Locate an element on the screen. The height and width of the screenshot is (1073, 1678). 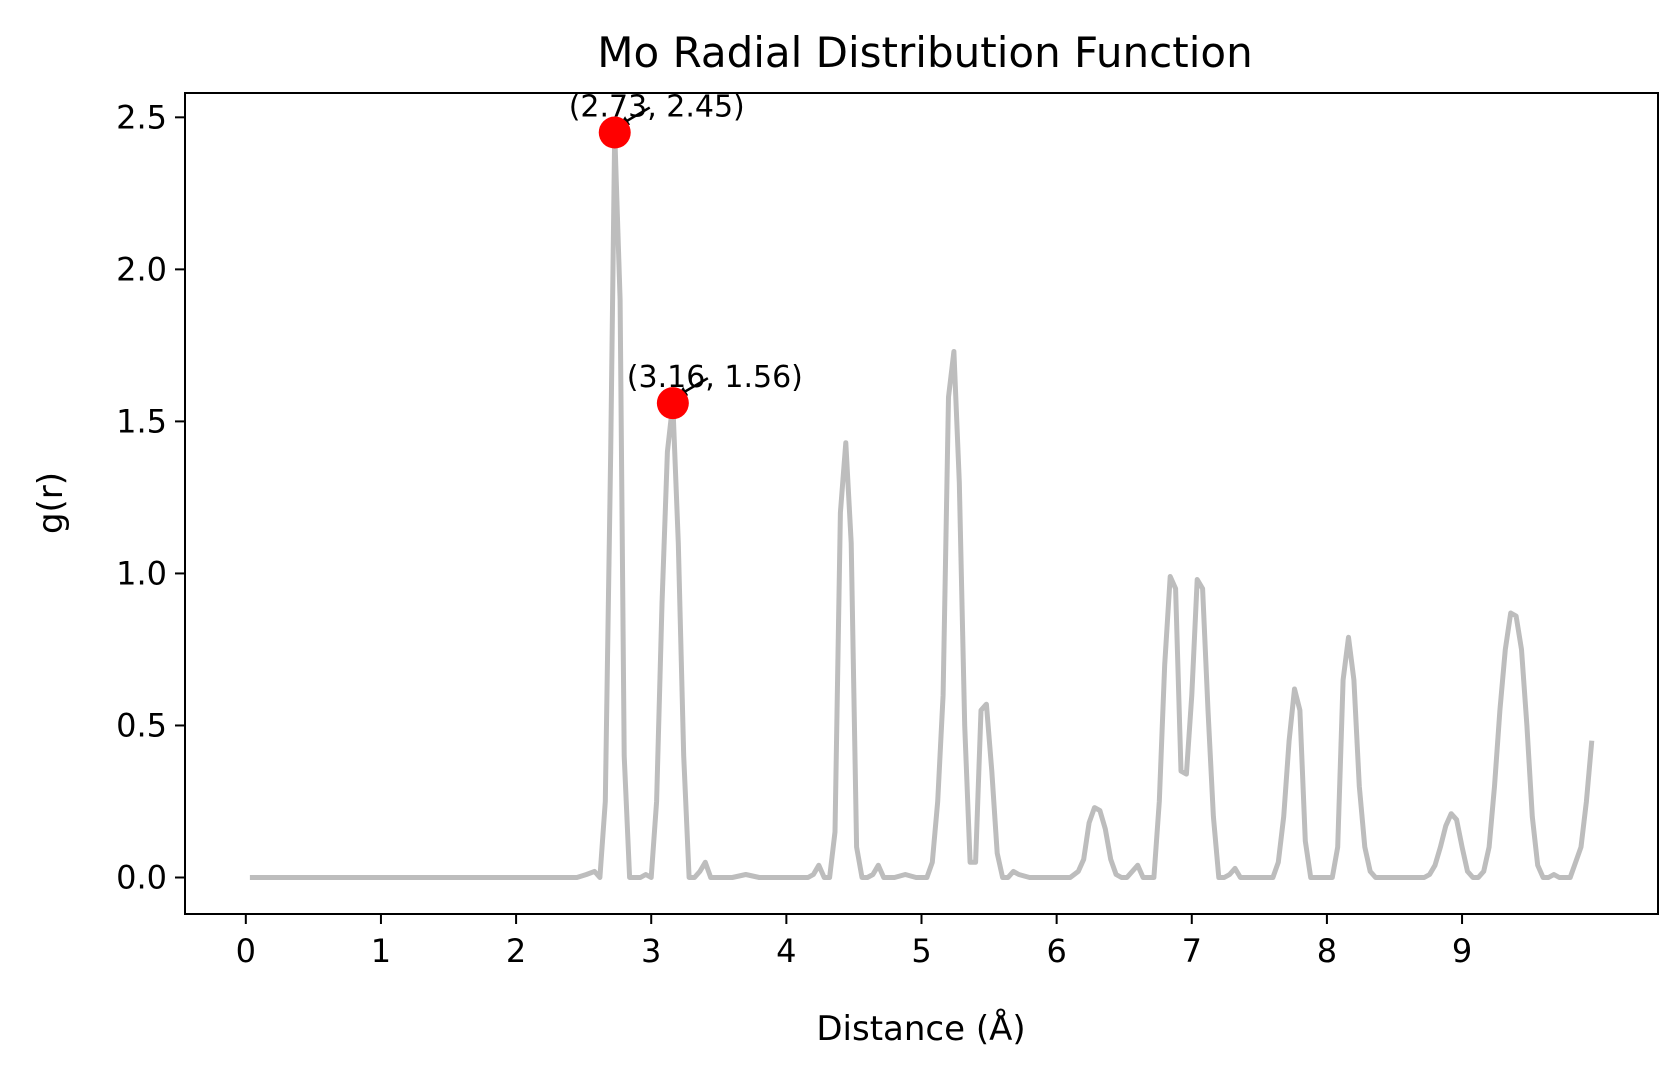
y-tick-label: 1.0 is located at coordinates (141, 573).